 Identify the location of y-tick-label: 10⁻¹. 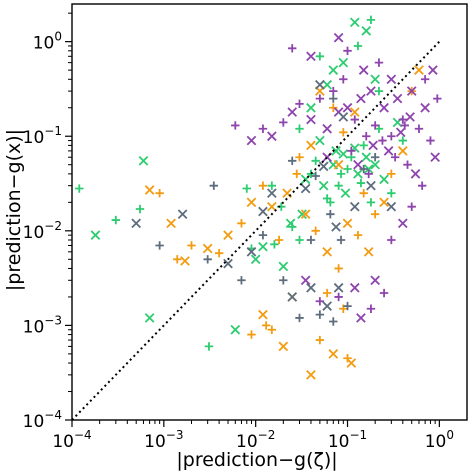
(42, 136).